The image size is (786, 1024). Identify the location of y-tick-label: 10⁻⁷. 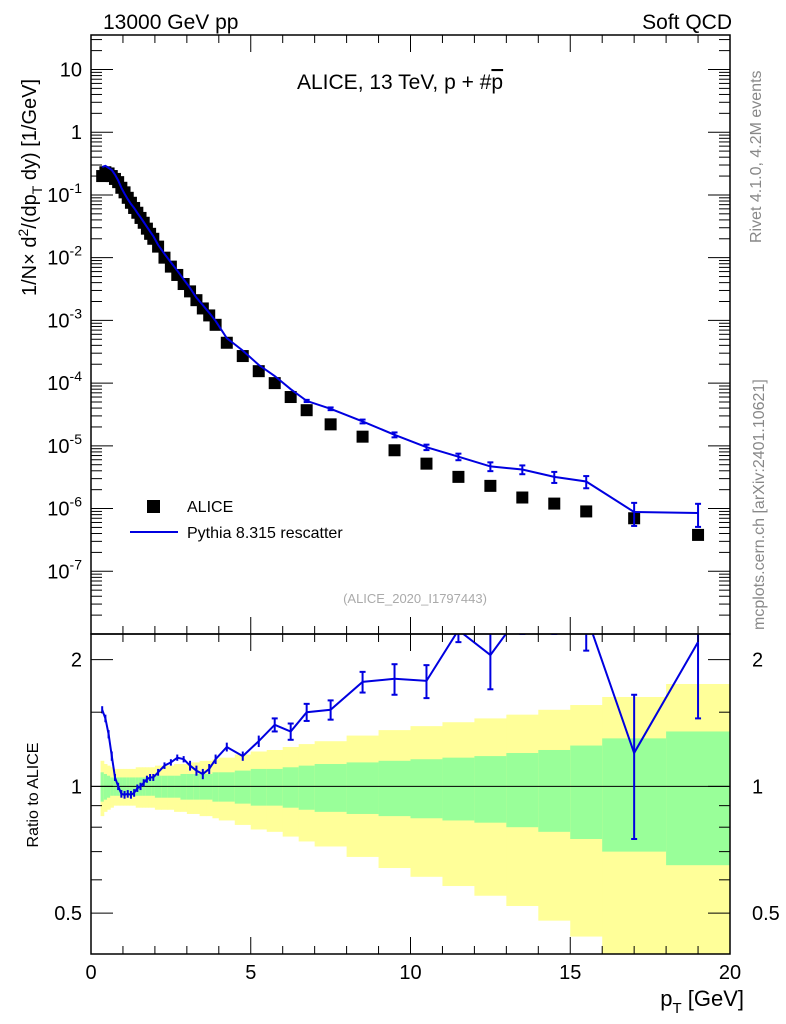
(64, 569).